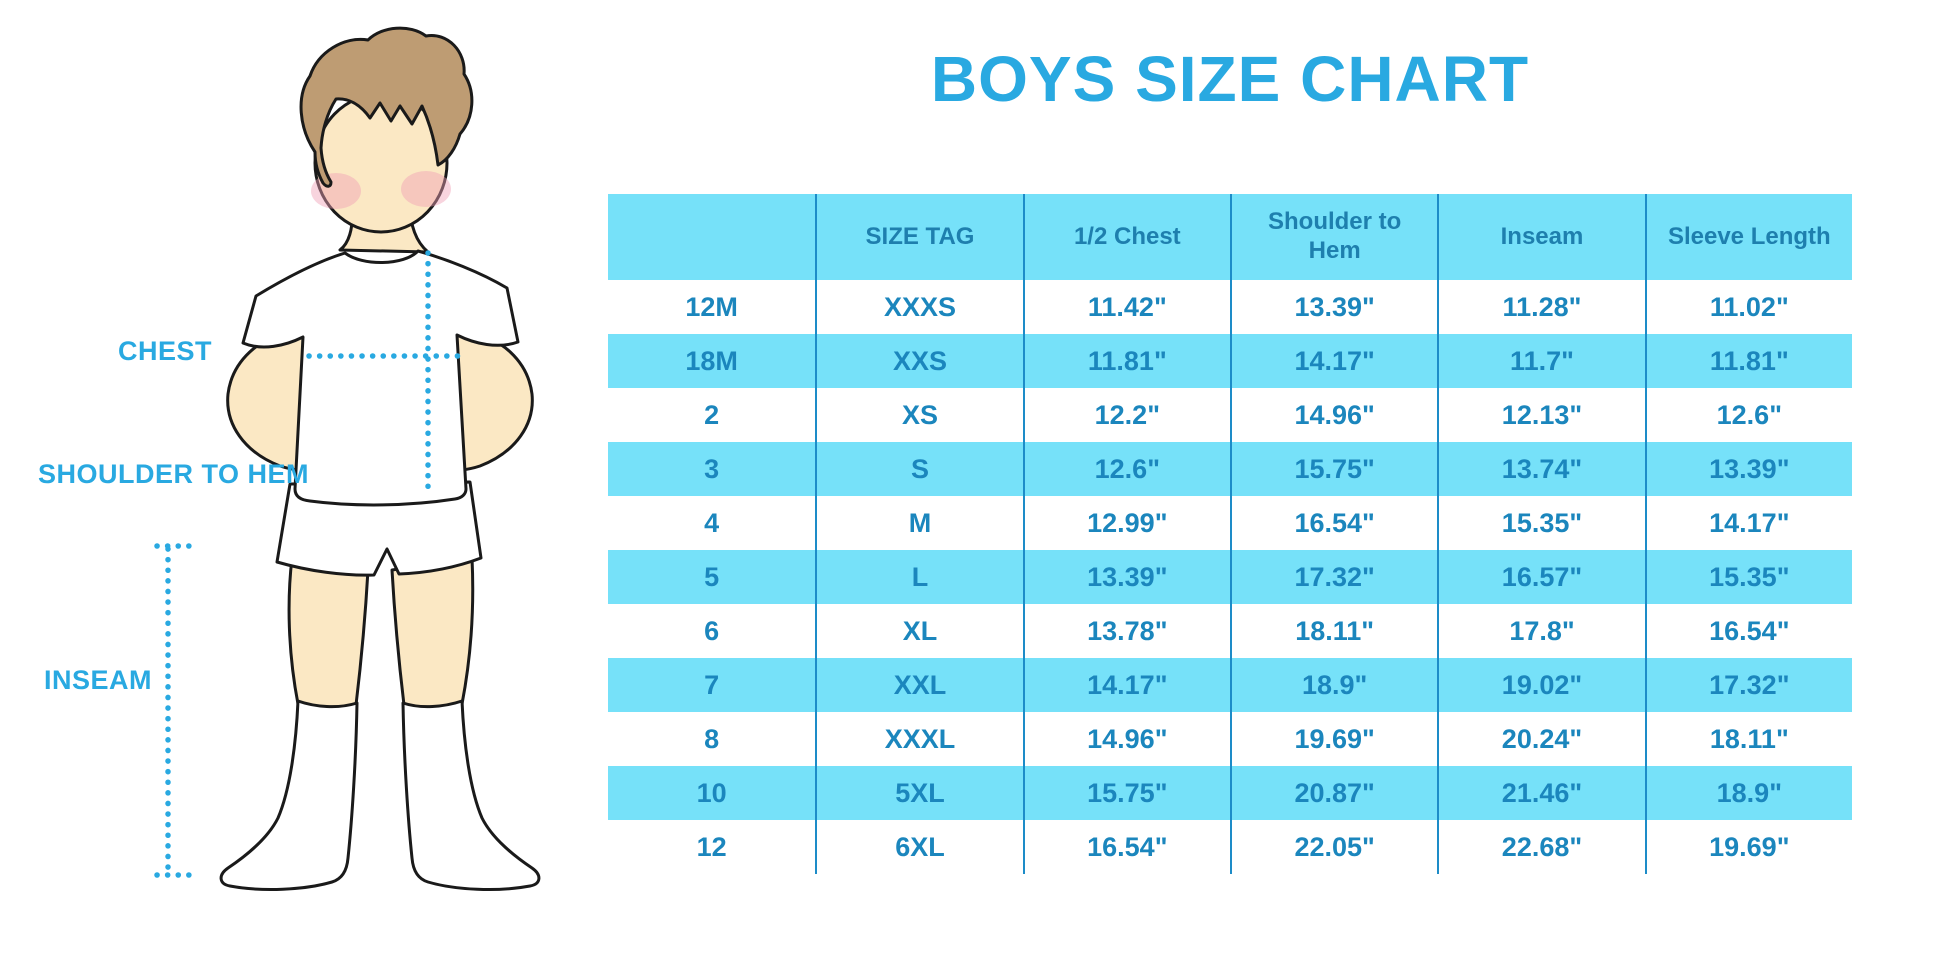 The width and height of the screenshot is (1946, 973). Describe the element at coordinates (1541, 739) in the screenshot. I see `size-cell-8-4: 20.24"` at that location.